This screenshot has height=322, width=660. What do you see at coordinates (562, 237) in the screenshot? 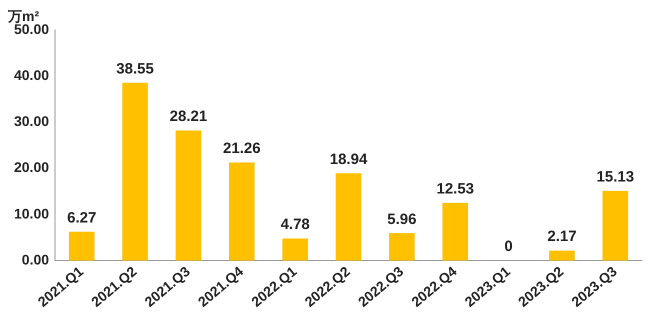
I see `data-label: 2.17` at bounding box center [562, 237].